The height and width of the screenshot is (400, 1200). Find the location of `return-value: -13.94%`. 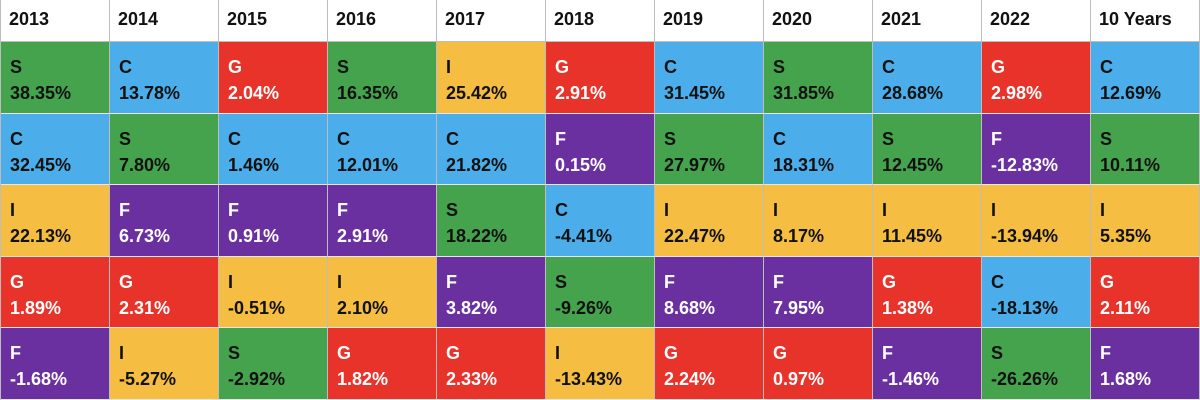

return-value: -13.94% is located at coordinates (1025, 236).